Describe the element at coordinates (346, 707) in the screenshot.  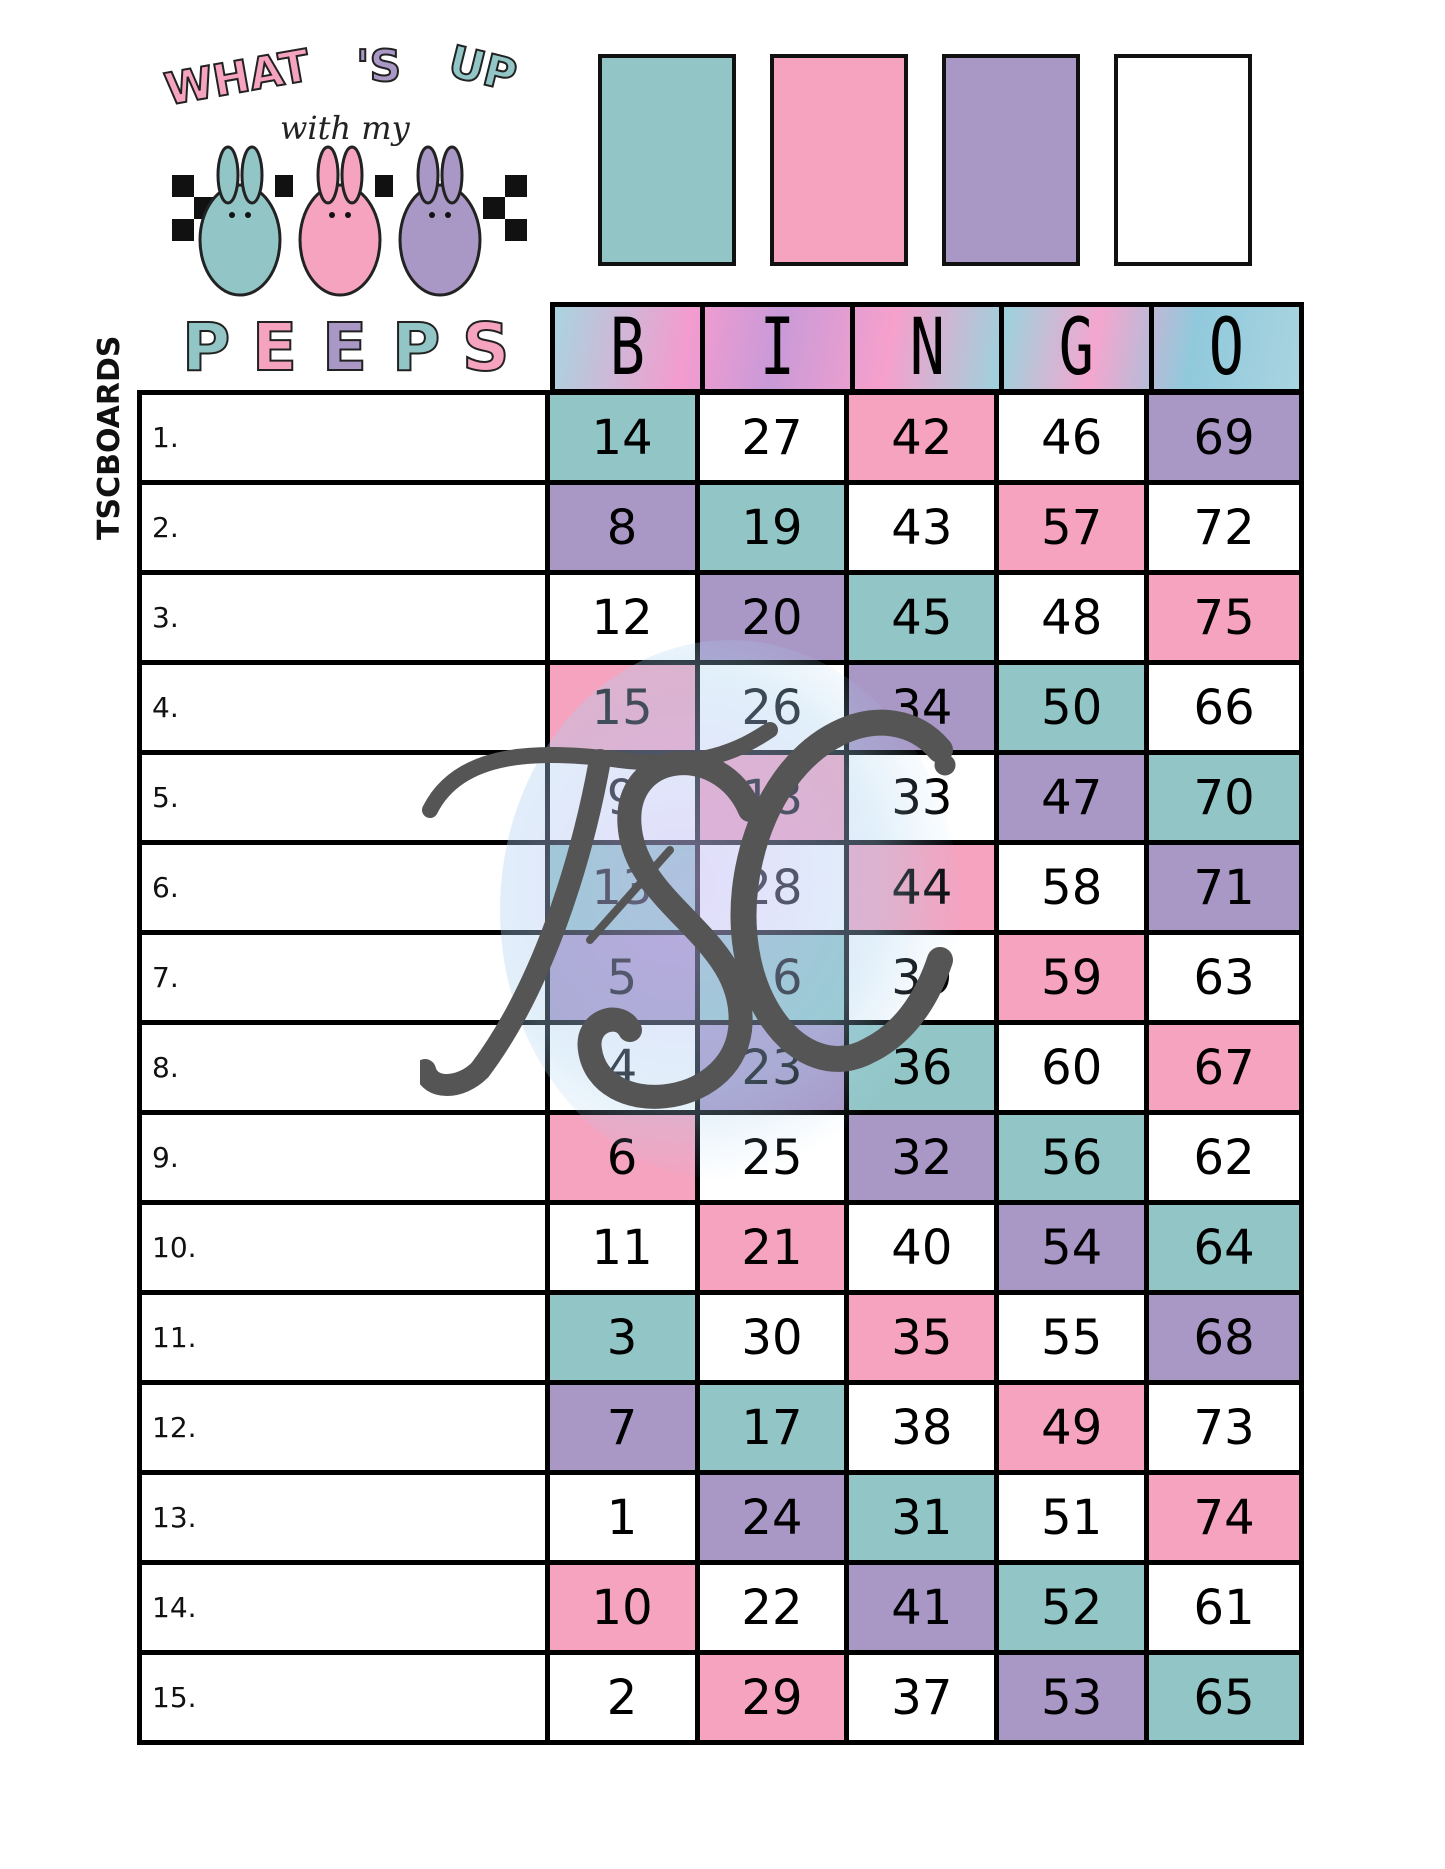
I see `player-name-field: 4.` at that location.